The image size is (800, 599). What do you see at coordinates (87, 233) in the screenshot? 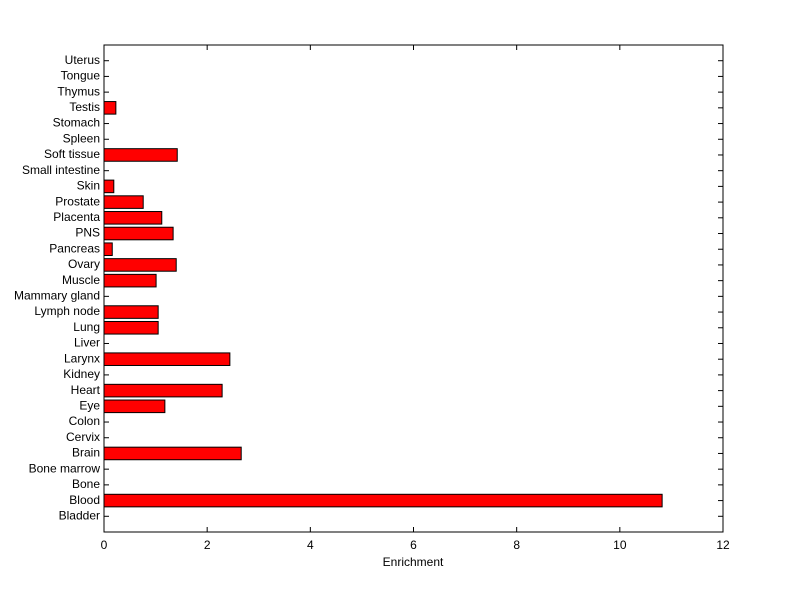
I see `y-tick-label: PNS` at bounding box center [87, 233].